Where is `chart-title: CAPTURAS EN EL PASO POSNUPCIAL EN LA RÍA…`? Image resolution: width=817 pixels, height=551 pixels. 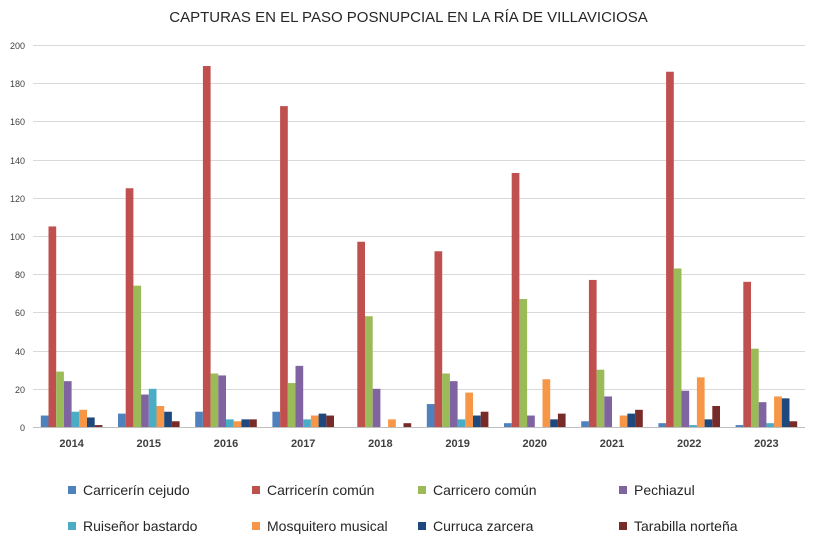
chart-title: CAPTURAS EN EL PASO POSNUPCIAL EN LA RÍA… is located at coordinates (408, 17).